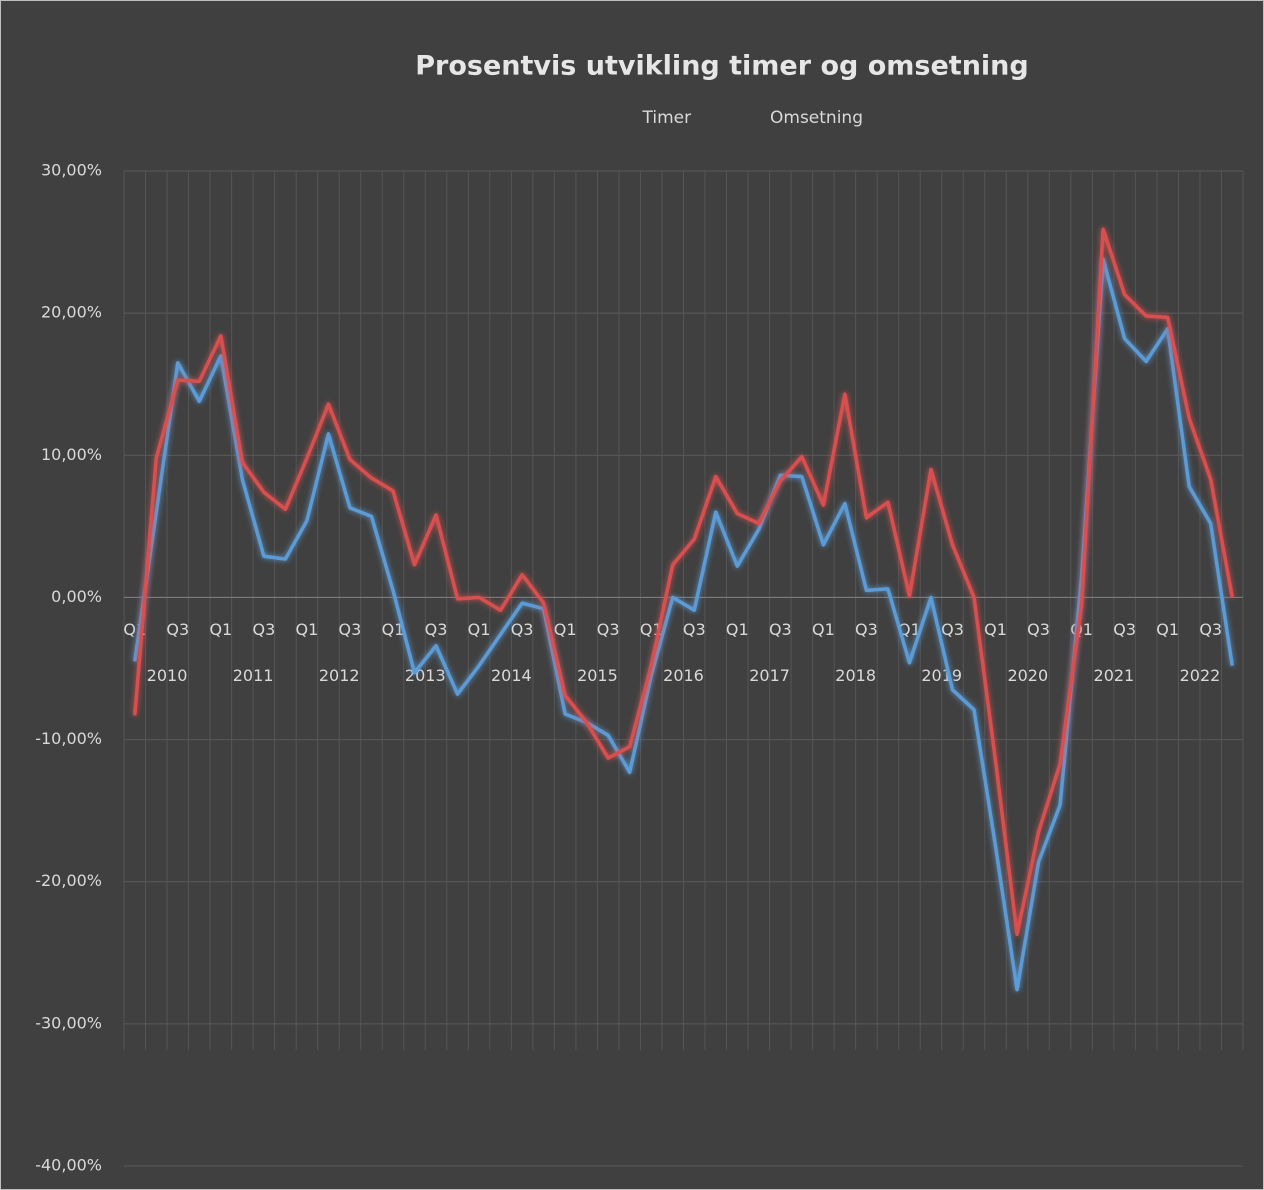  I want to click on legend-label: Omsetning, so click(816, 118).